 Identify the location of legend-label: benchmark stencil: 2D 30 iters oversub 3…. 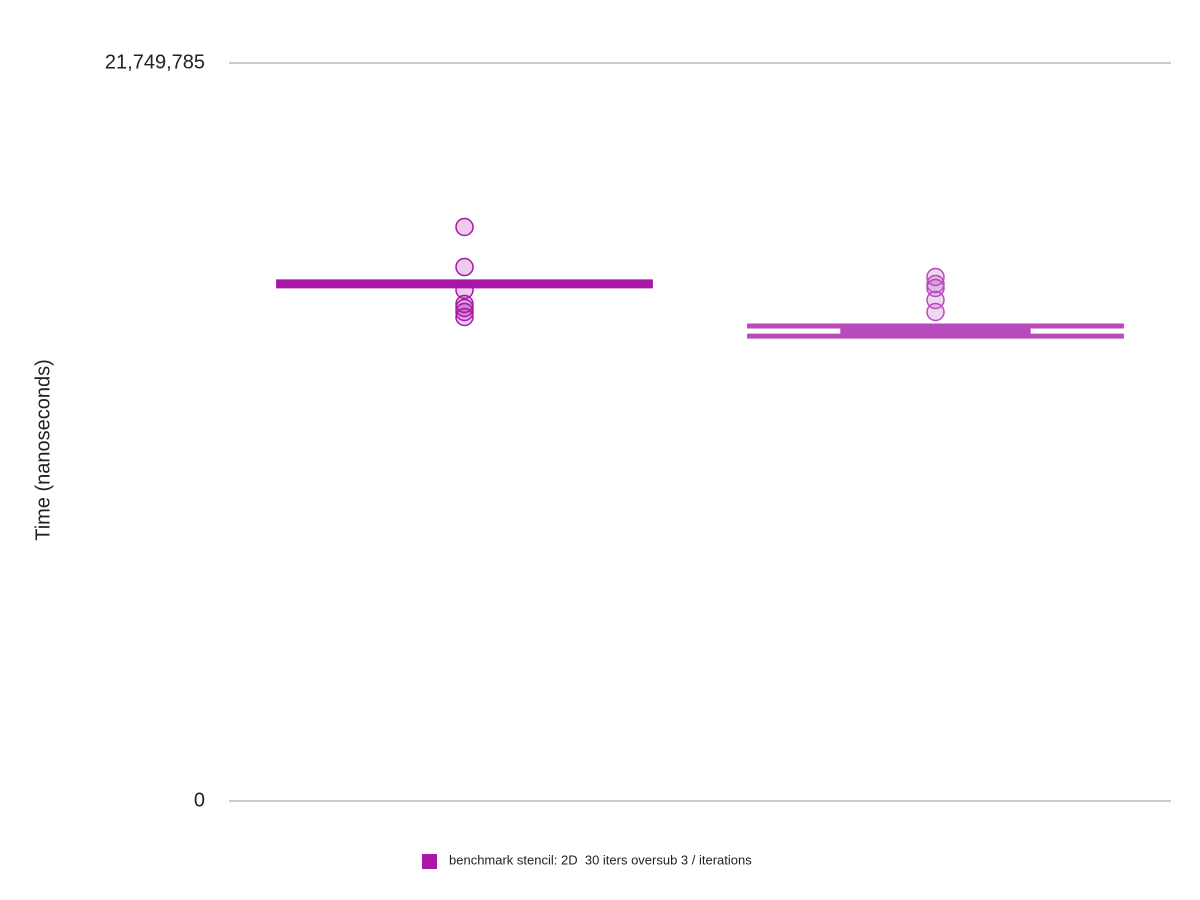
(600, 859).